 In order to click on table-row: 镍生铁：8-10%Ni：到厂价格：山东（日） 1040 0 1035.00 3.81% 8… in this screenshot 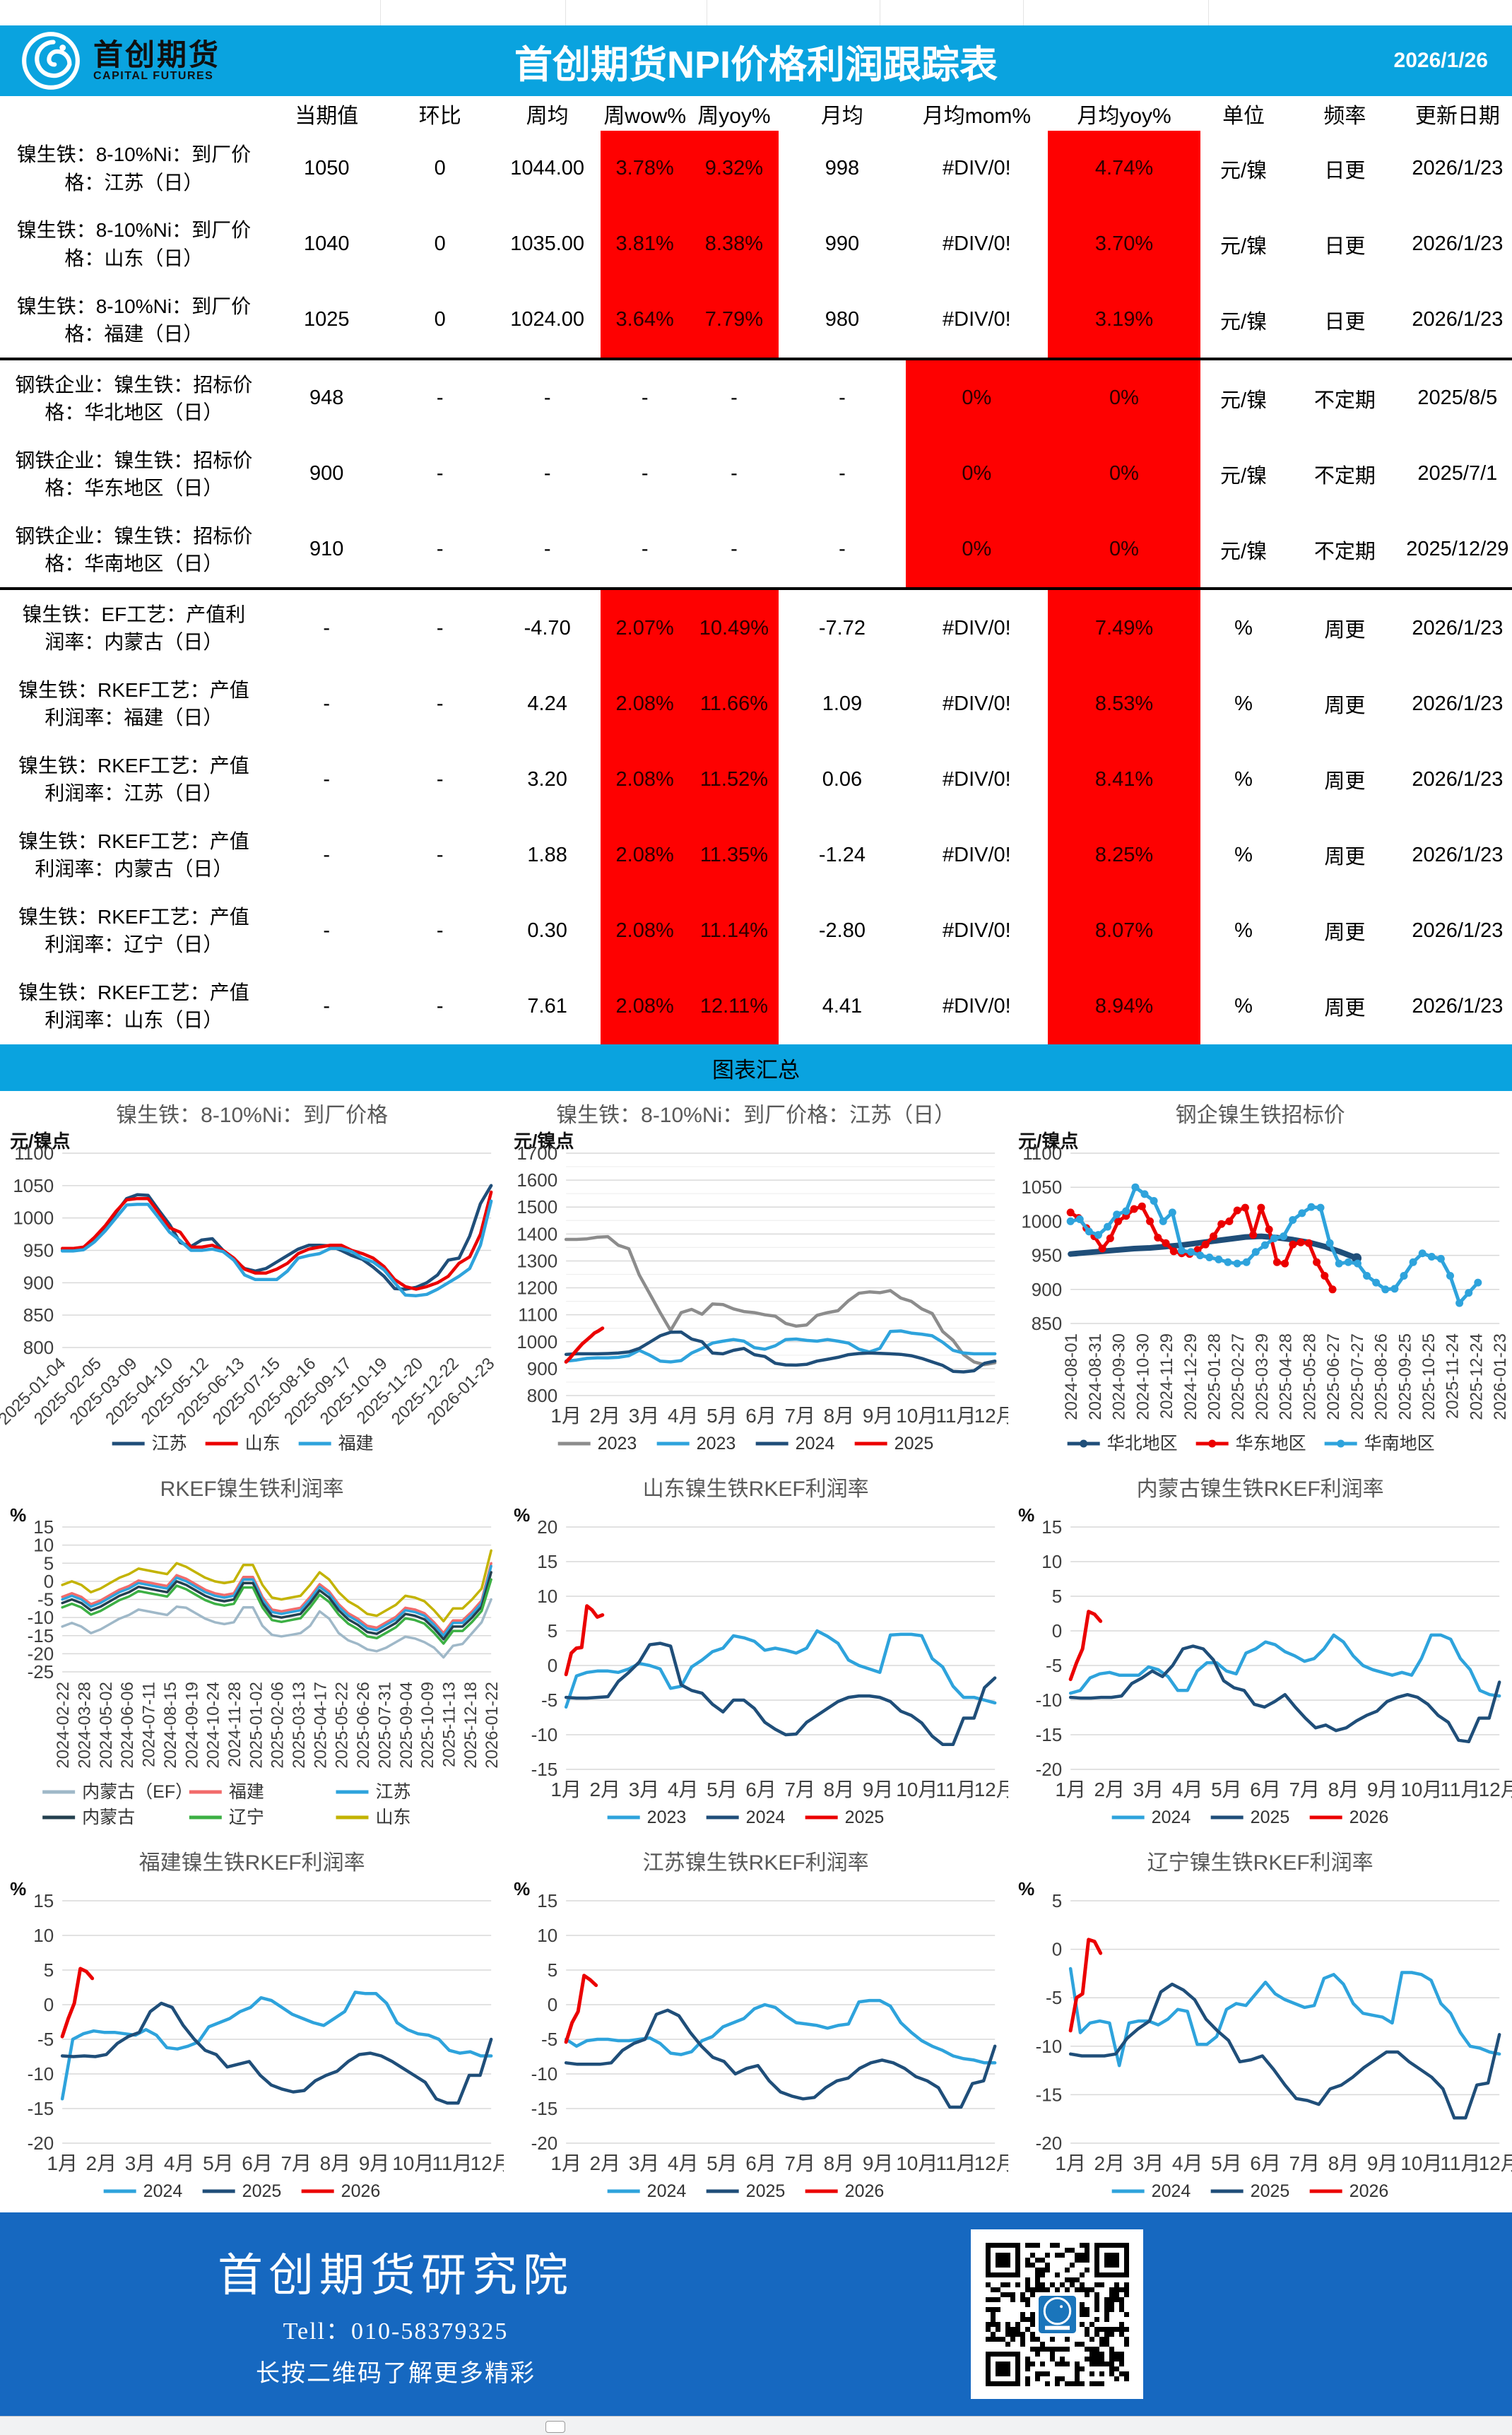, I will do `click(756, 244)`.